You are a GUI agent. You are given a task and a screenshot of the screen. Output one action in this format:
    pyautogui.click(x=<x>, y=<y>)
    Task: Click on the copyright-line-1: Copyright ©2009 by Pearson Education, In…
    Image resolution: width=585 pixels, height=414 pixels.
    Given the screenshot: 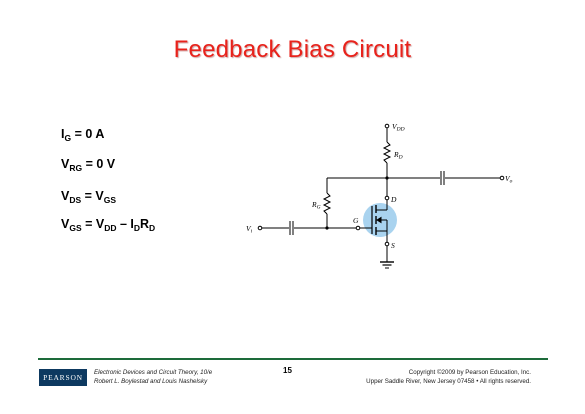 What is the action you would take?
    pyautogui.click(x=469, y=372)
    